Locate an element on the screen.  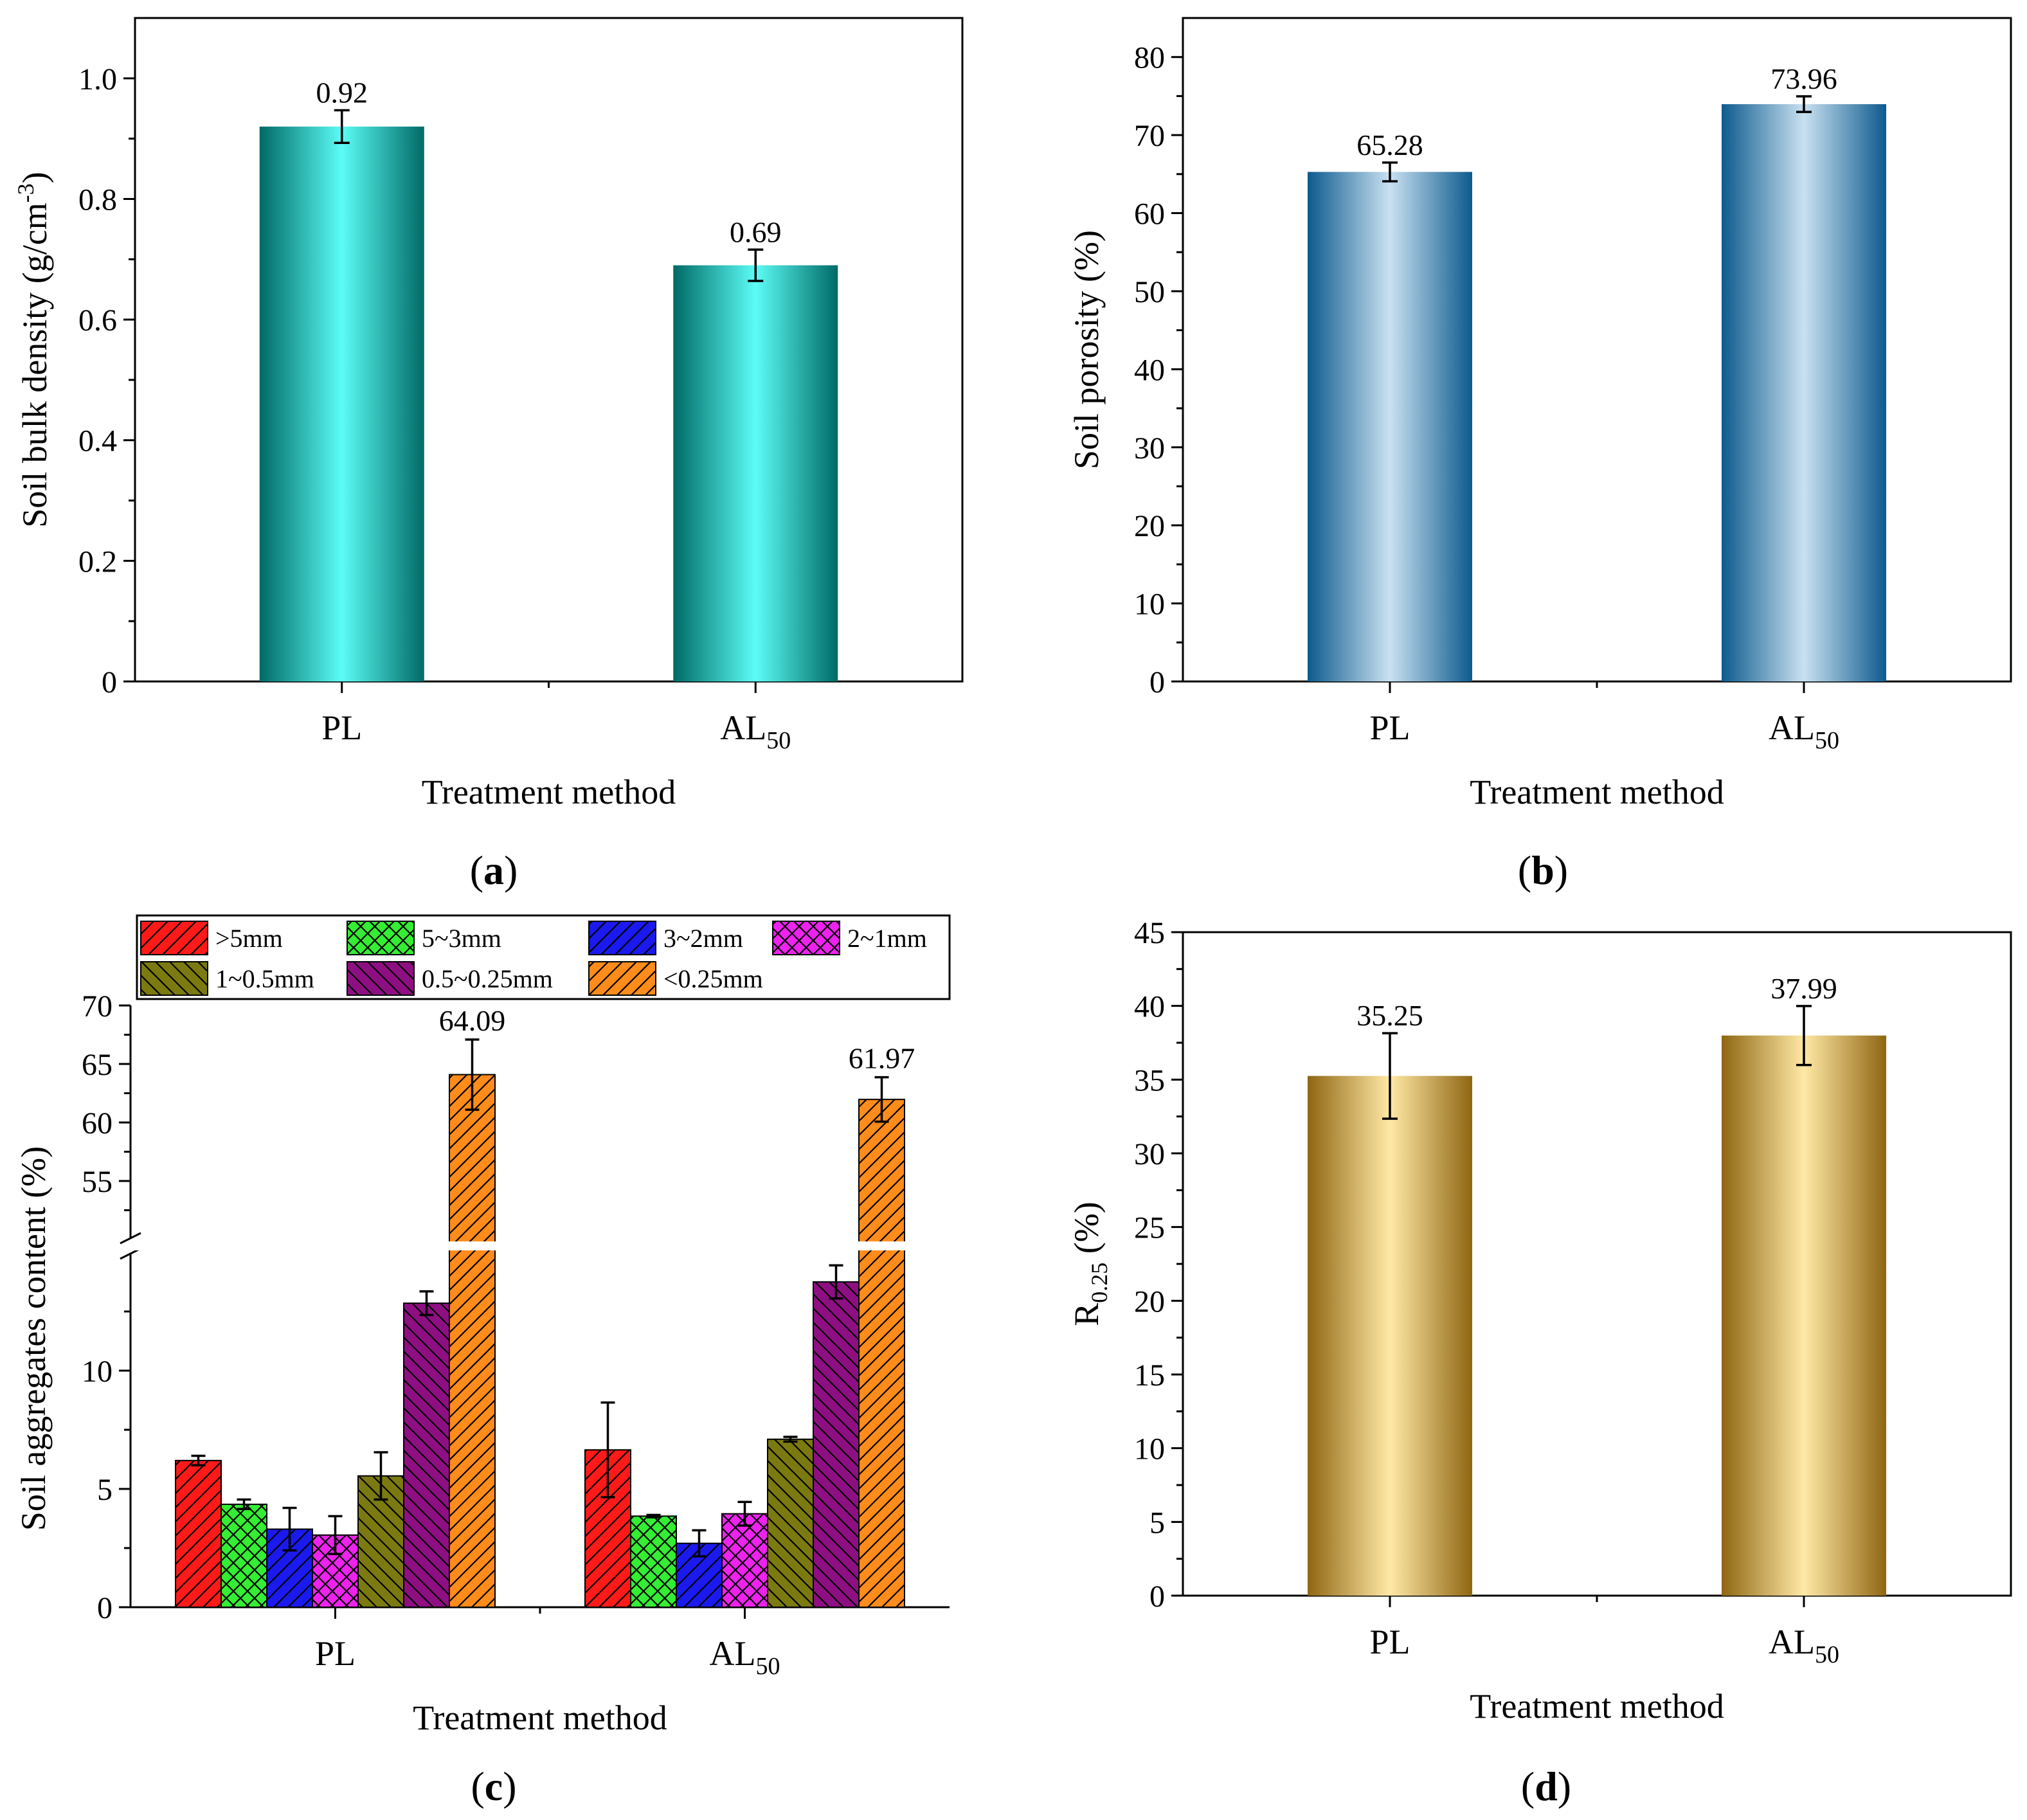
bar-PL-0.5~0.25mm is located at coordinates (426, 1455).